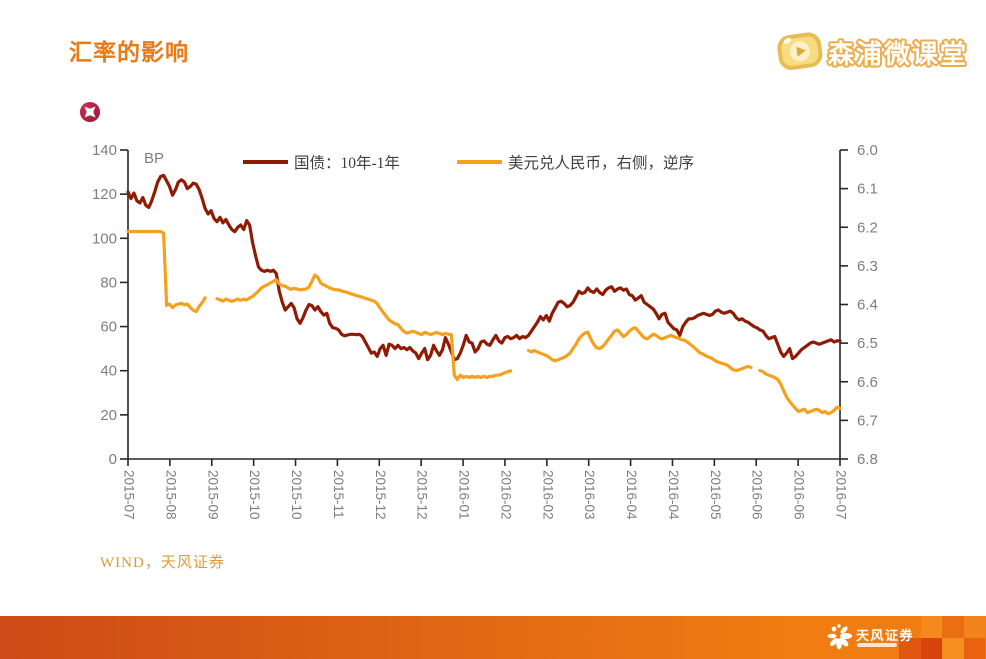 The width and height of the screenshot is (986, 659). Describe the element at coordinates (154, 158) in the screenshot. I see `left-axis-unit-label: BP` at that location.